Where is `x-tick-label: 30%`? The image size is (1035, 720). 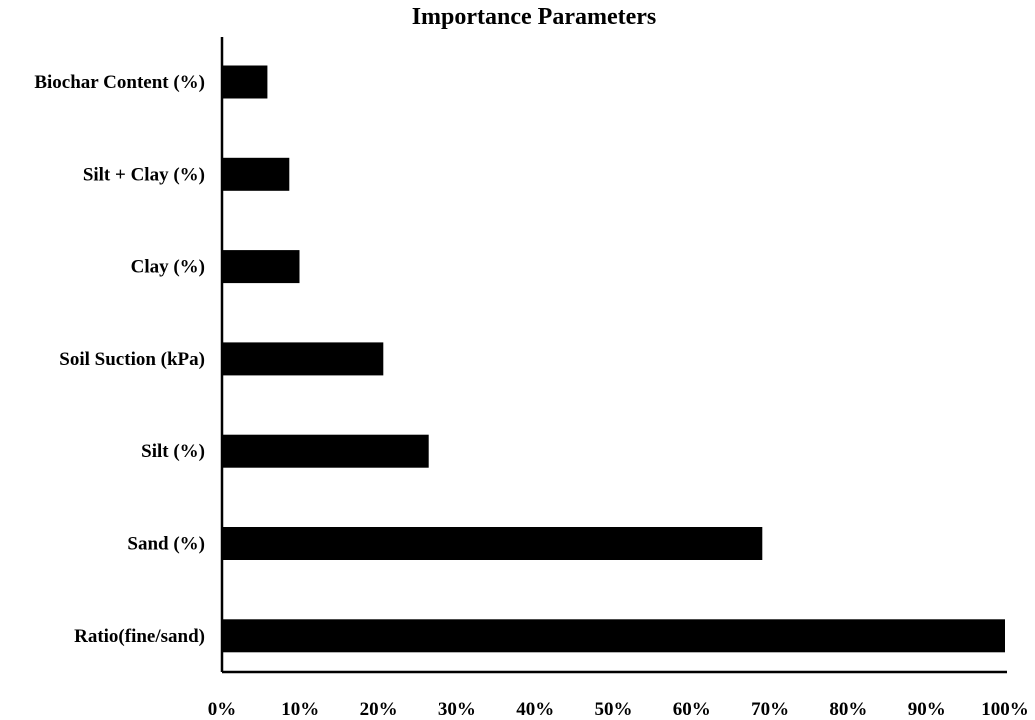 x-tick-label: 30% is located at coordinates (457, 709).